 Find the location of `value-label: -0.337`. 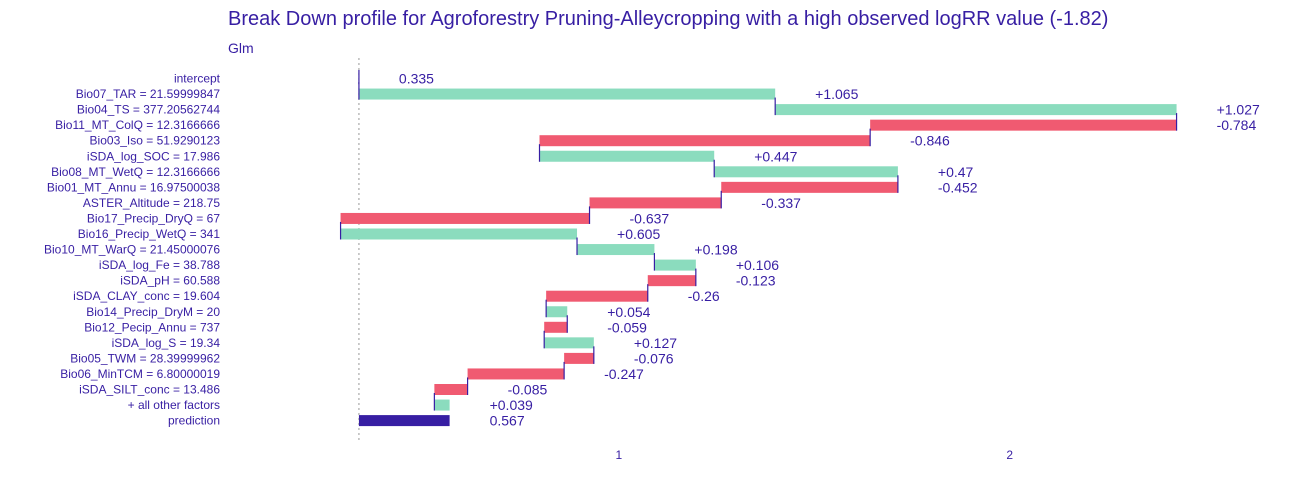

value-label: -0.337 is located at coordinates (781, 203).